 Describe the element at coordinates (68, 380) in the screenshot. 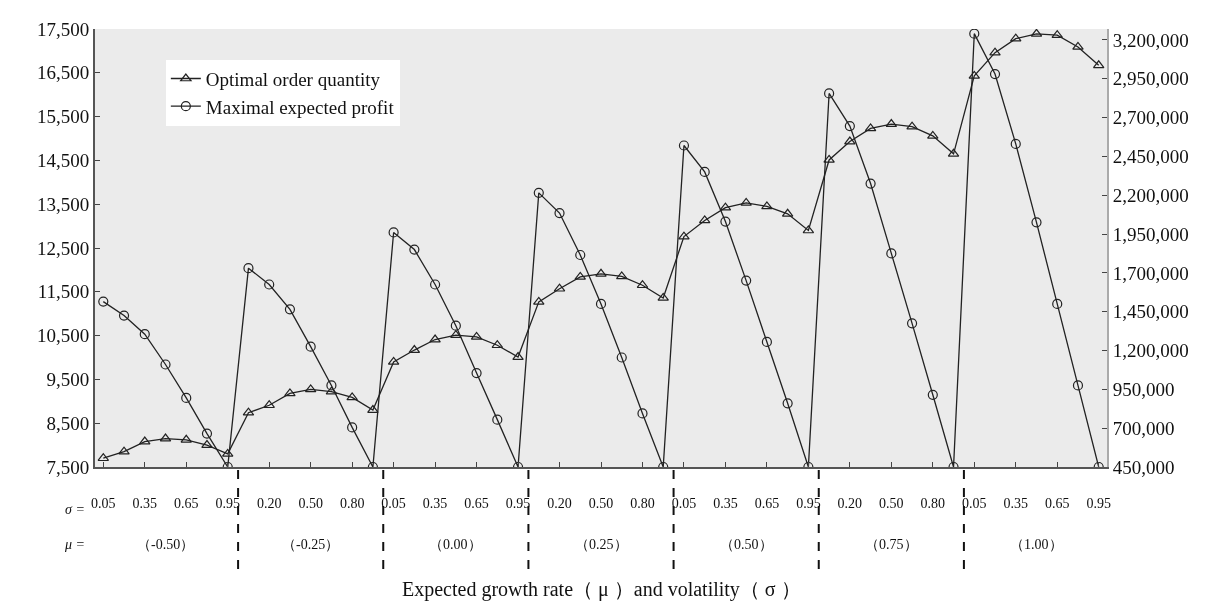

I see `y-tick-label: 9,500` at that location.